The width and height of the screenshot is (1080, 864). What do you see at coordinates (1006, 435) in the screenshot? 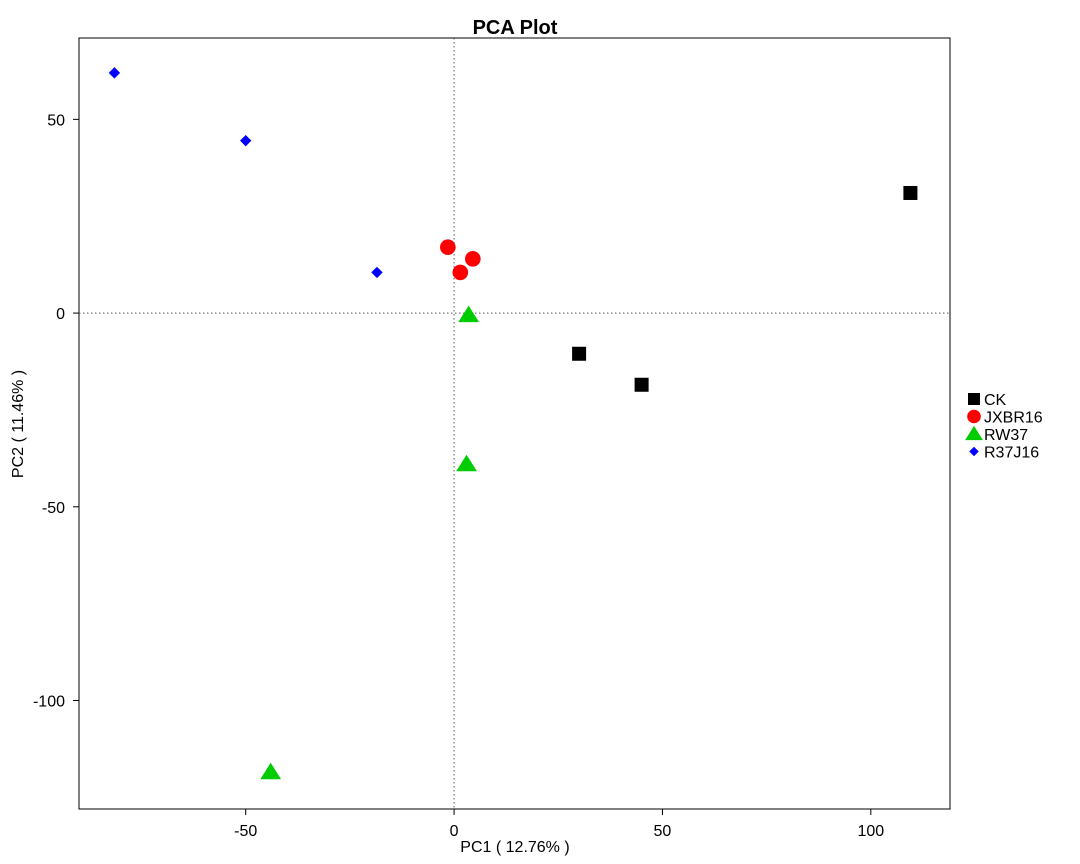
I see `legend-label-rw37: RW37` at bounding box center [1006, 435].